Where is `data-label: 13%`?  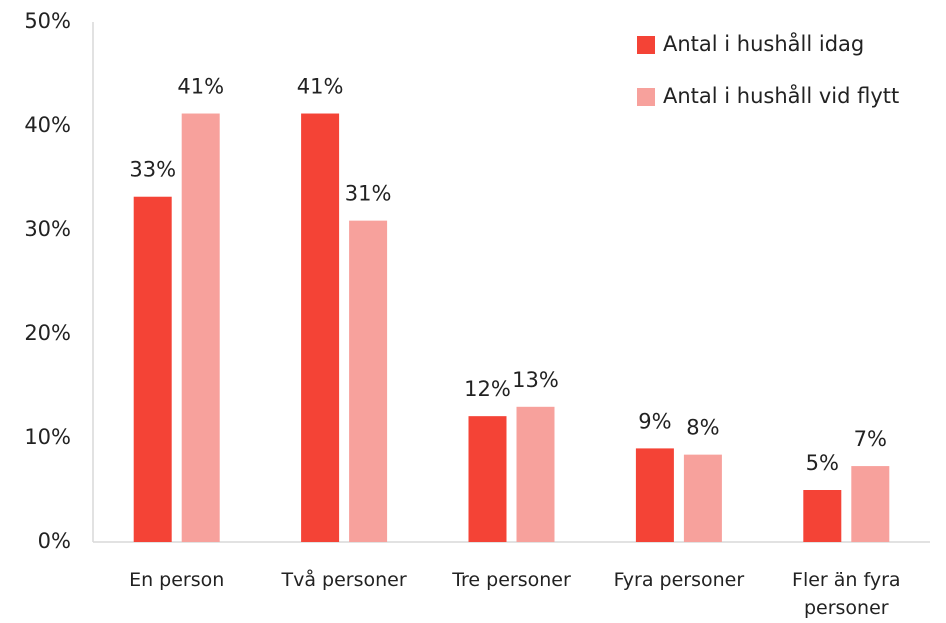
data-label: 13% is located at coordinates (535, 380).